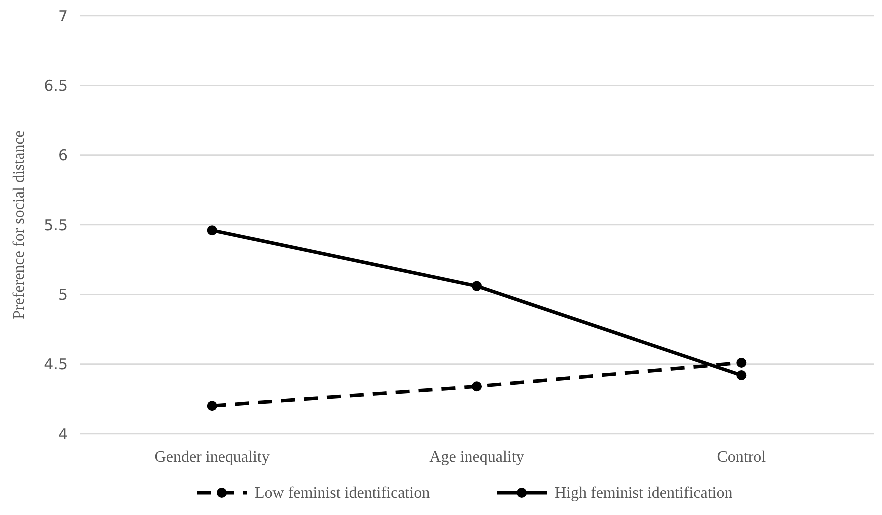 The image size is (882, 515). I want to click on legend-label: High feminist identification, so click(644, 493).